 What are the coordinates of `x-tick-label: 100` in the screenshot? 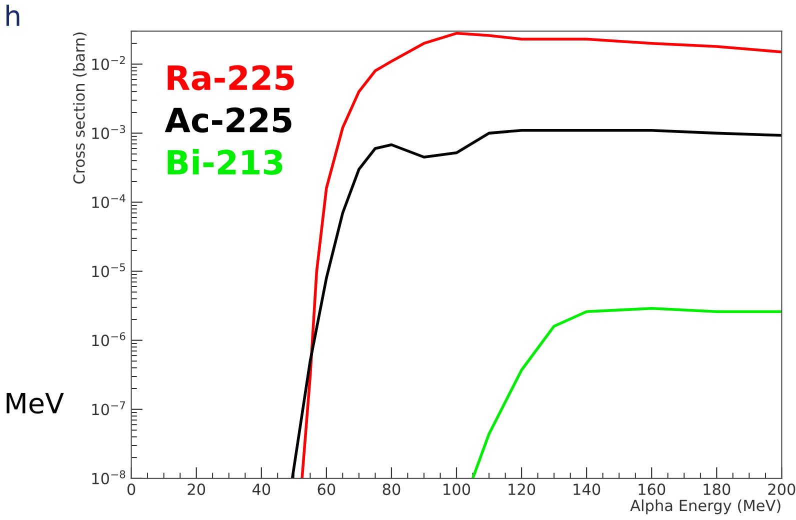 It's located at (457, 490).